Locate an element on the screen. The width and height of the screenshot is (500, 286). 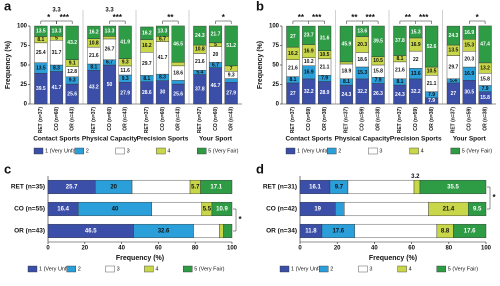
y-tick-label: OR (n=34) is located at coordinates (281, 231).